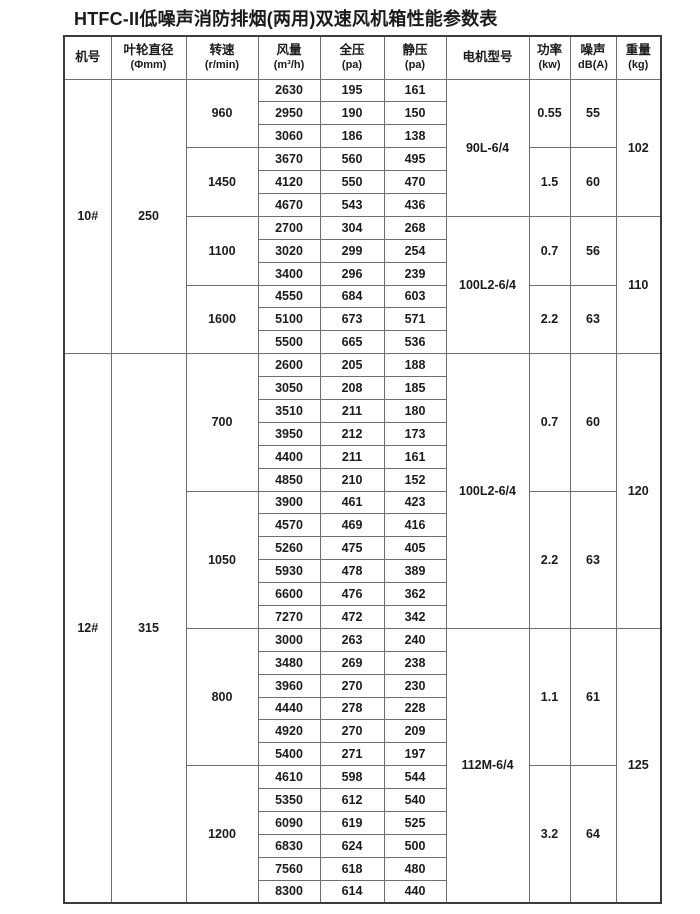  What do you see at coordinates (289, 502) in the screenshot?
I see `cell-air-volume: 3900` at bounding box center [289, 502].